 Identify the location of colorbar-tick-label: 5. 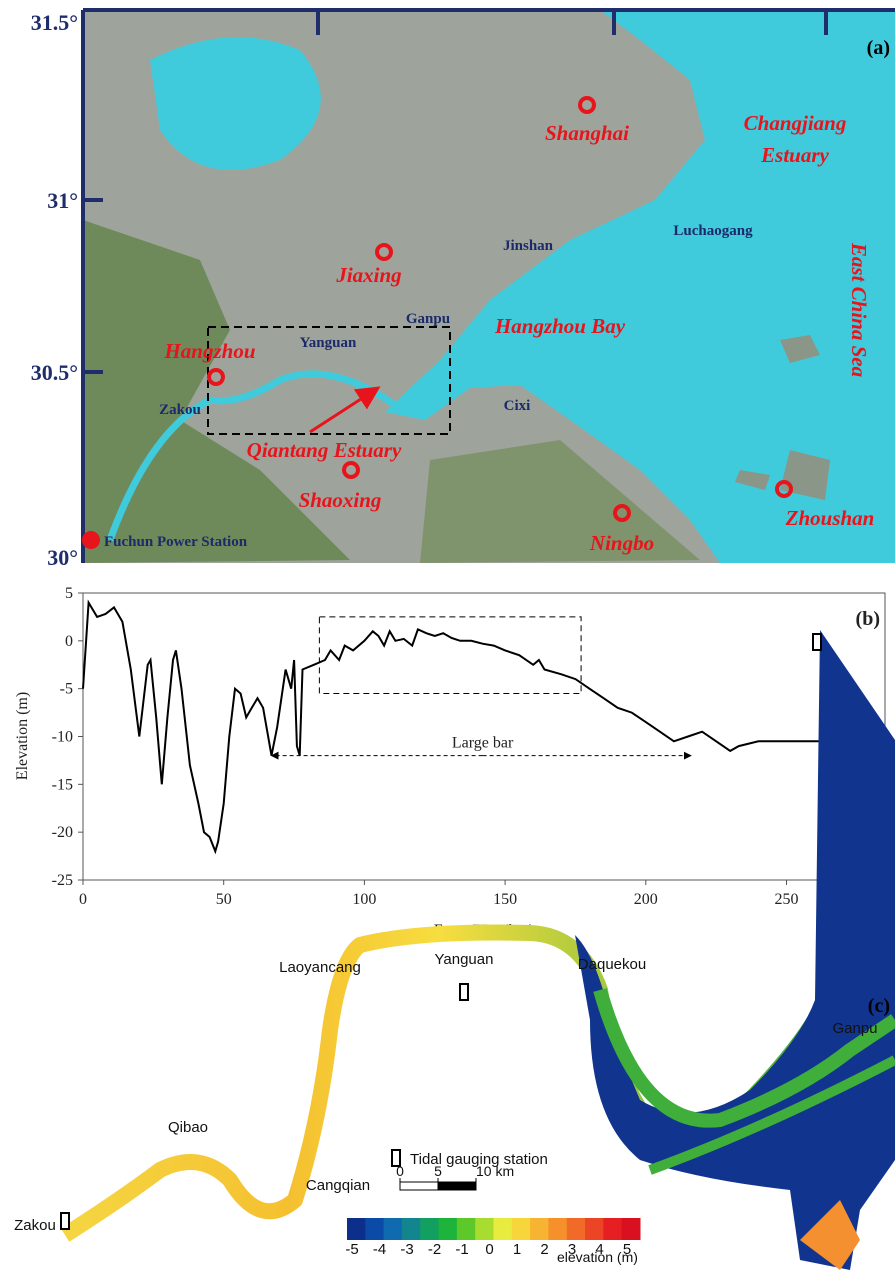
(627, 1249).